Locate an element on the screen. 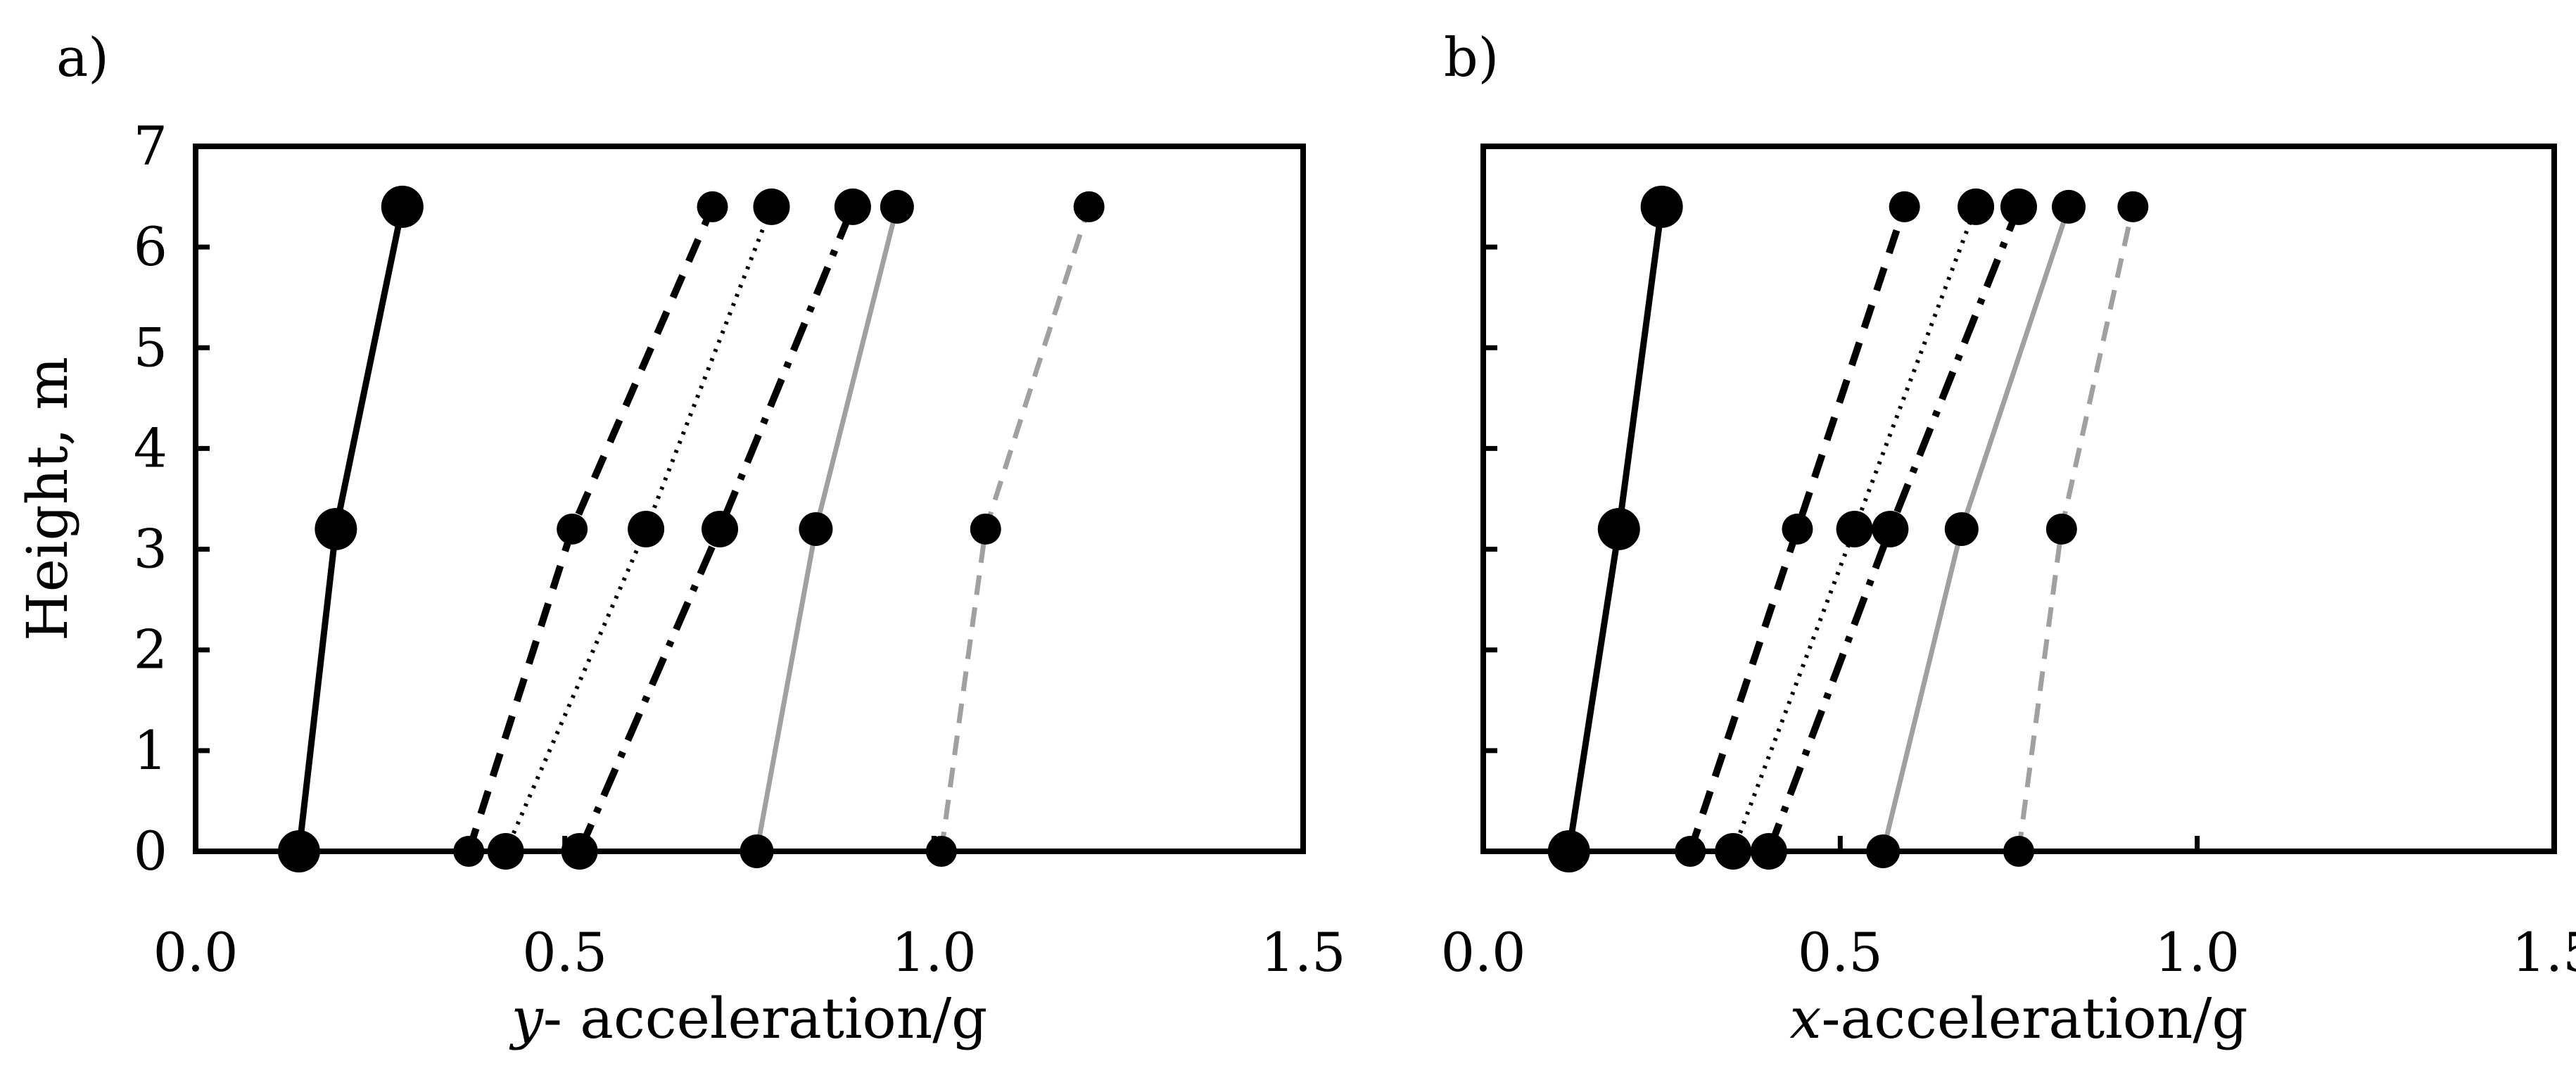 This screenshot has width=2576, height=1080. panel-label: a) is located at coordinates (82, 57).